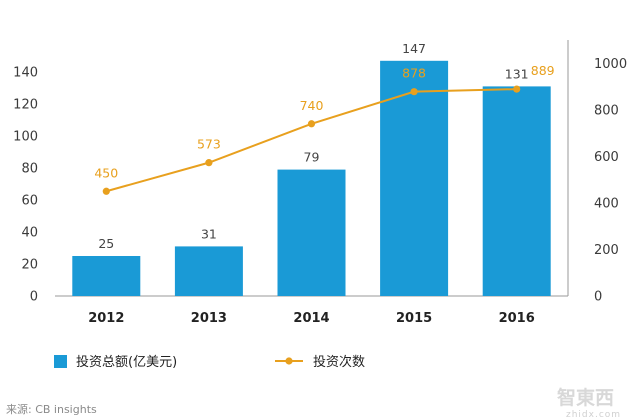  I want to click on left-tick-label: 60, so click(29, 201).